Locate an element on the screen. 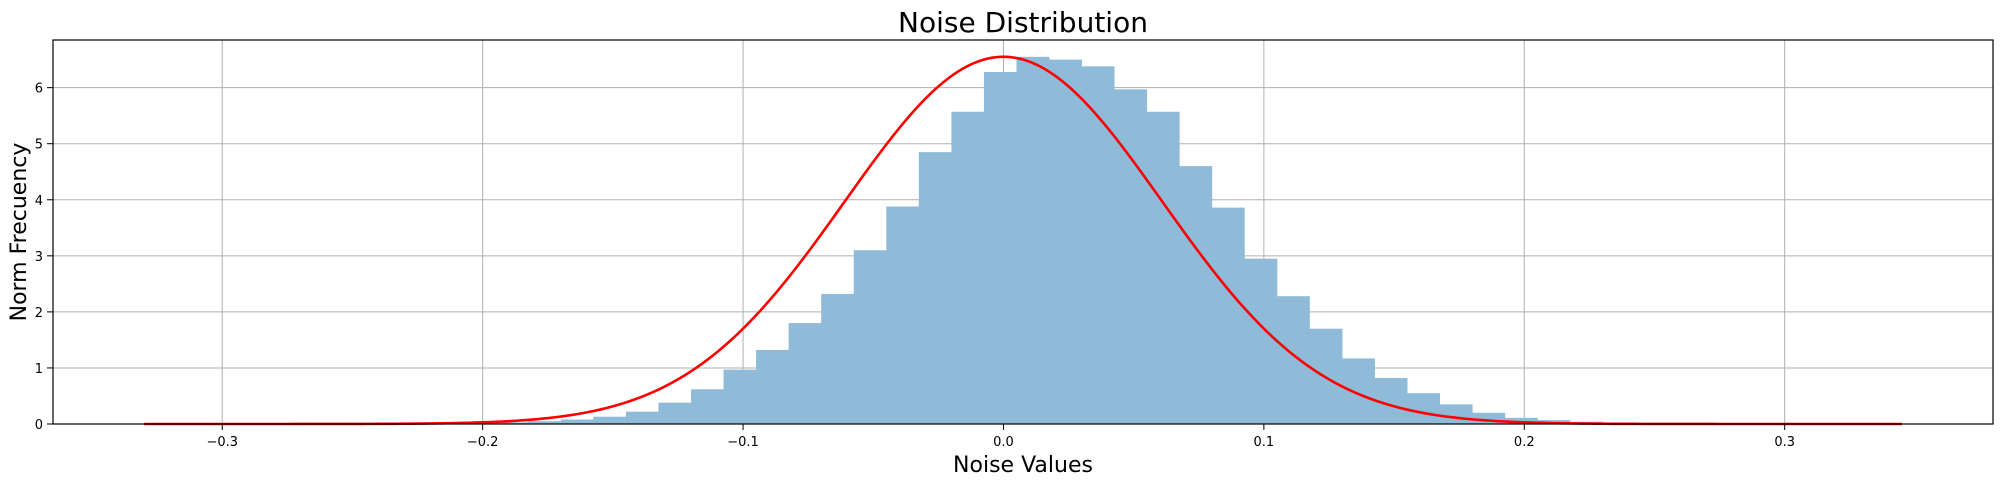 Image resolution: width=2001 pixels, height=484 pixels. x-tick-label: −0.2 is located at coordinates (483, 442).